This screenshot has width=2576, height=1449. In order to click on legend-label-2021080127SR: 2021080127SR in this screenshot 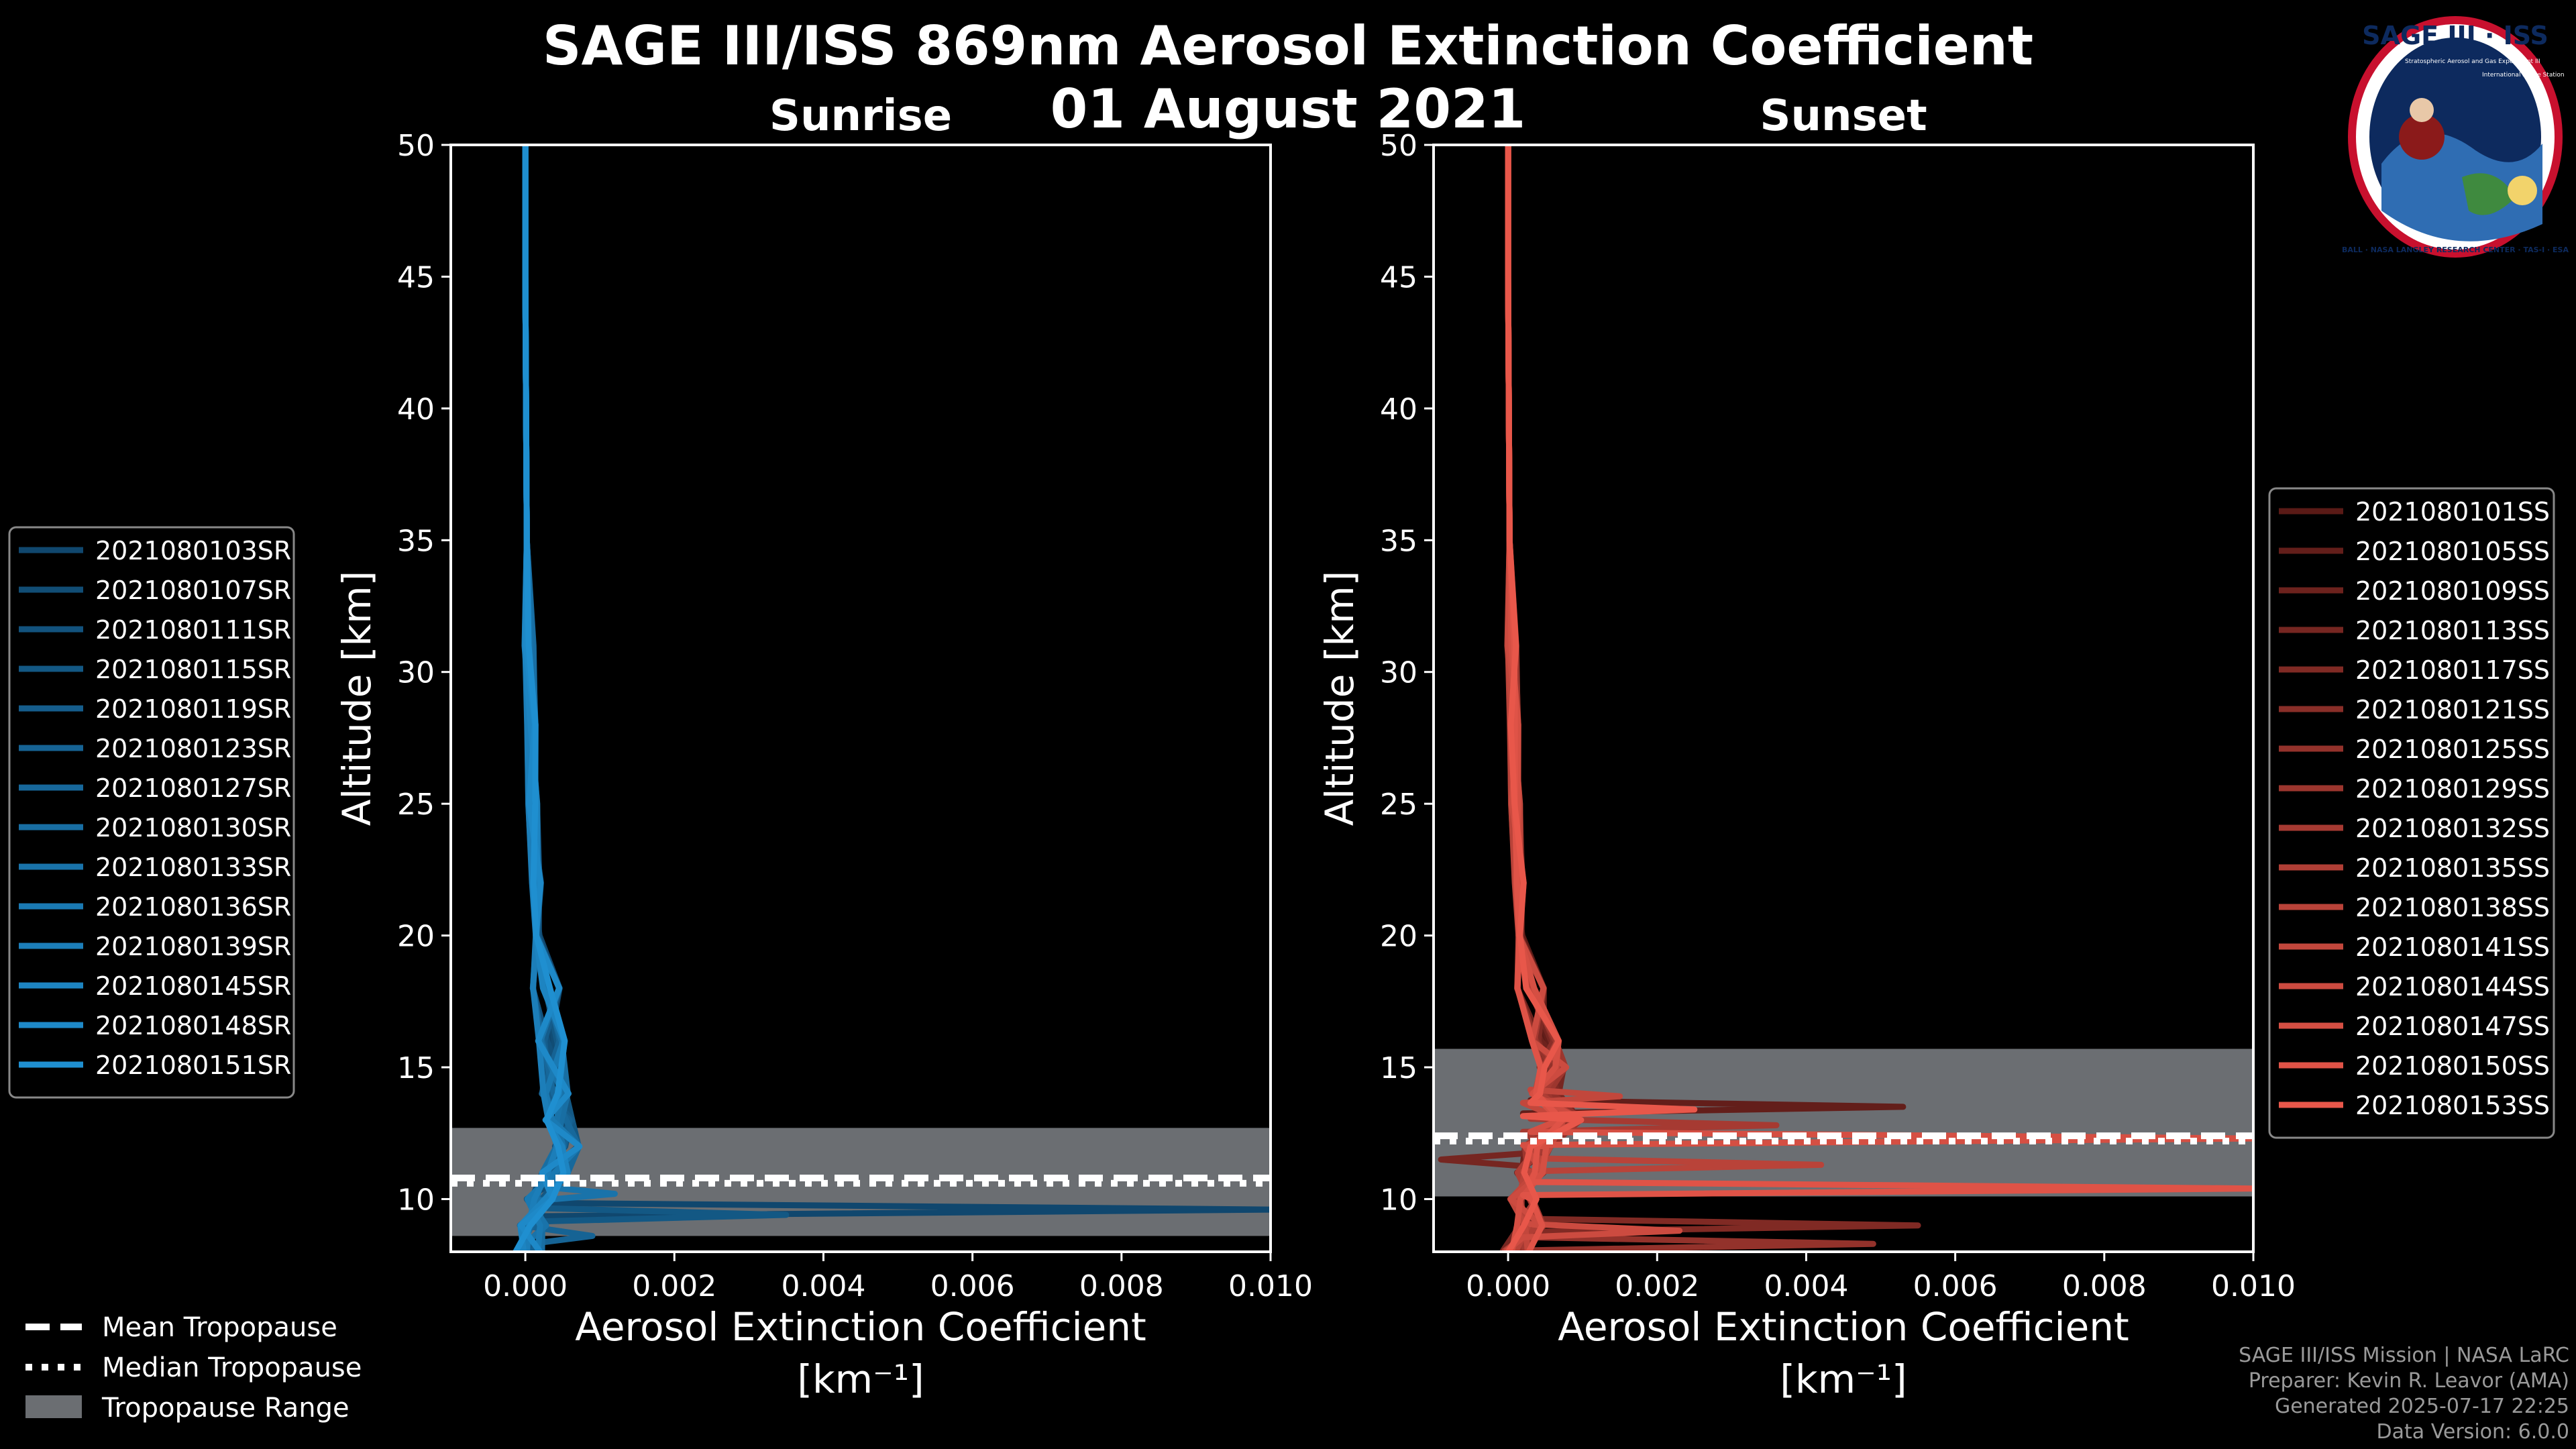, I will do `click(193, 788)`.